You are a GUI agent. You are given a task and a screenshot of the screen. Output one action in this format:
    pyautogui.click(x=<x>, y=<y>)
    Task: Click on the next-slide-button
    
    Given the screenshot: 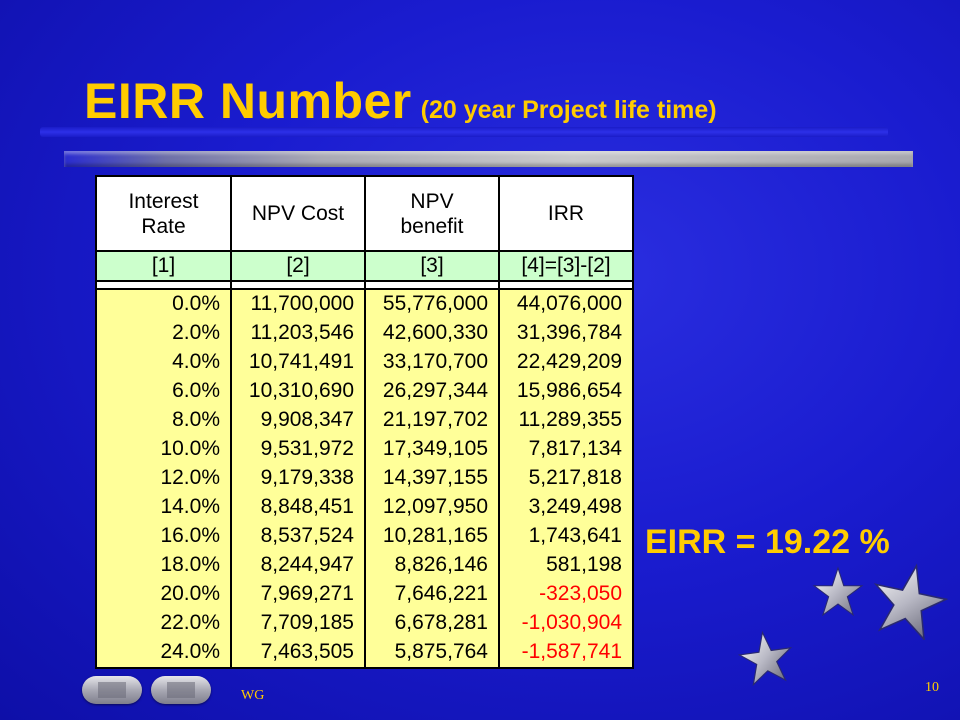 What is the action you would take?
    pyautogui.click(x=181, y=690)
    